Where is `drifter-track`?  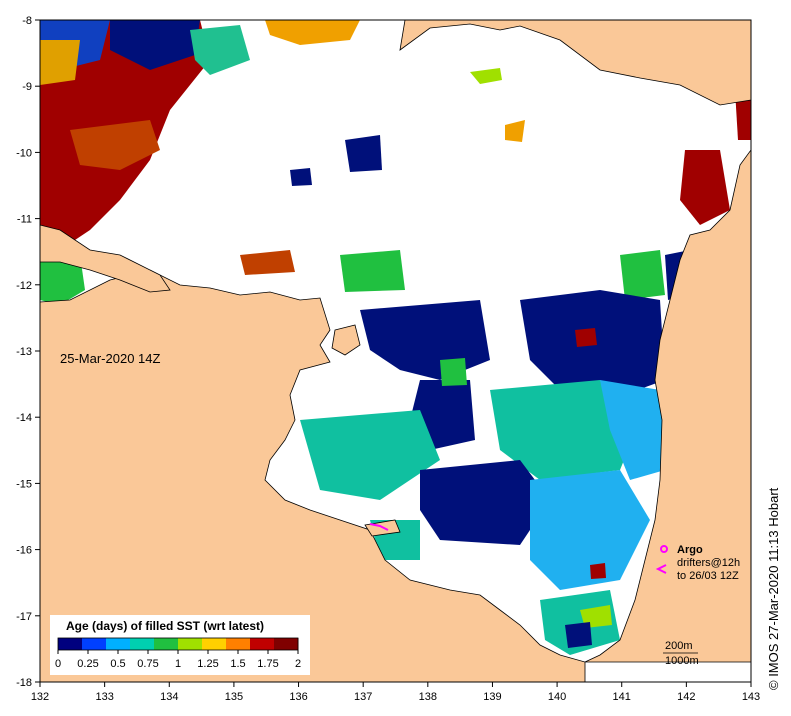 drifter-track is located at coordinates (379, 527).